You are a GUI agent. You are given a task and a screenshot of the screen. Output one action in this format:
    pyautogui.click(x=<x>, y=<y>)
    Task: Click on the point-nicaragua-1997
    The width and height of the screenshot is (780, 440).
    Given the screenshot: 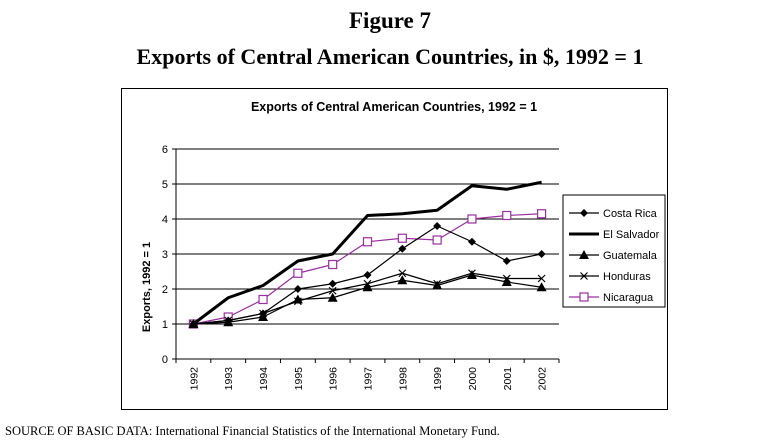 What is the action you would take?
    pyautogui.click(x=367, y=242)
    